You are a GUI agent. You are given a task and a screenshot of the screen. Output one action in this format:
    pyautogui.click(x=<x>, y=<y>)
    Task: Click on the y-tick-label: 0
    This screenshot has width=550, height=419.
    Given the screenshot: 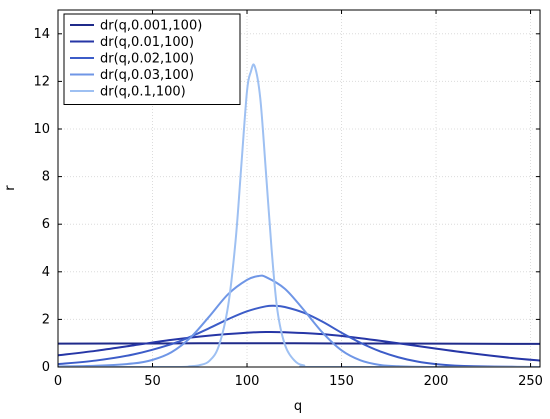 What is the action you would take?
    pyautogui.click(x=46, y=367)
    